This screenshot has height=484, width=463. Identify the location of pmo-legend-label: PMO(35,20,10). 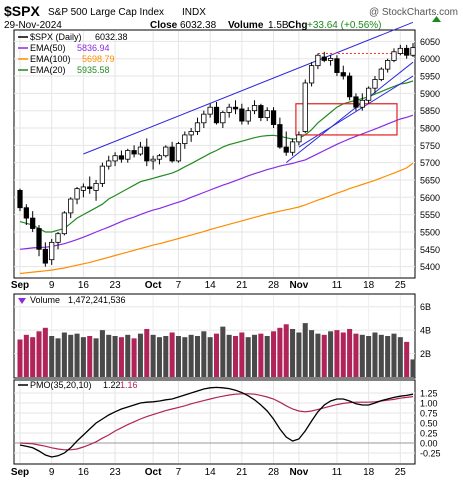
(61, 385).